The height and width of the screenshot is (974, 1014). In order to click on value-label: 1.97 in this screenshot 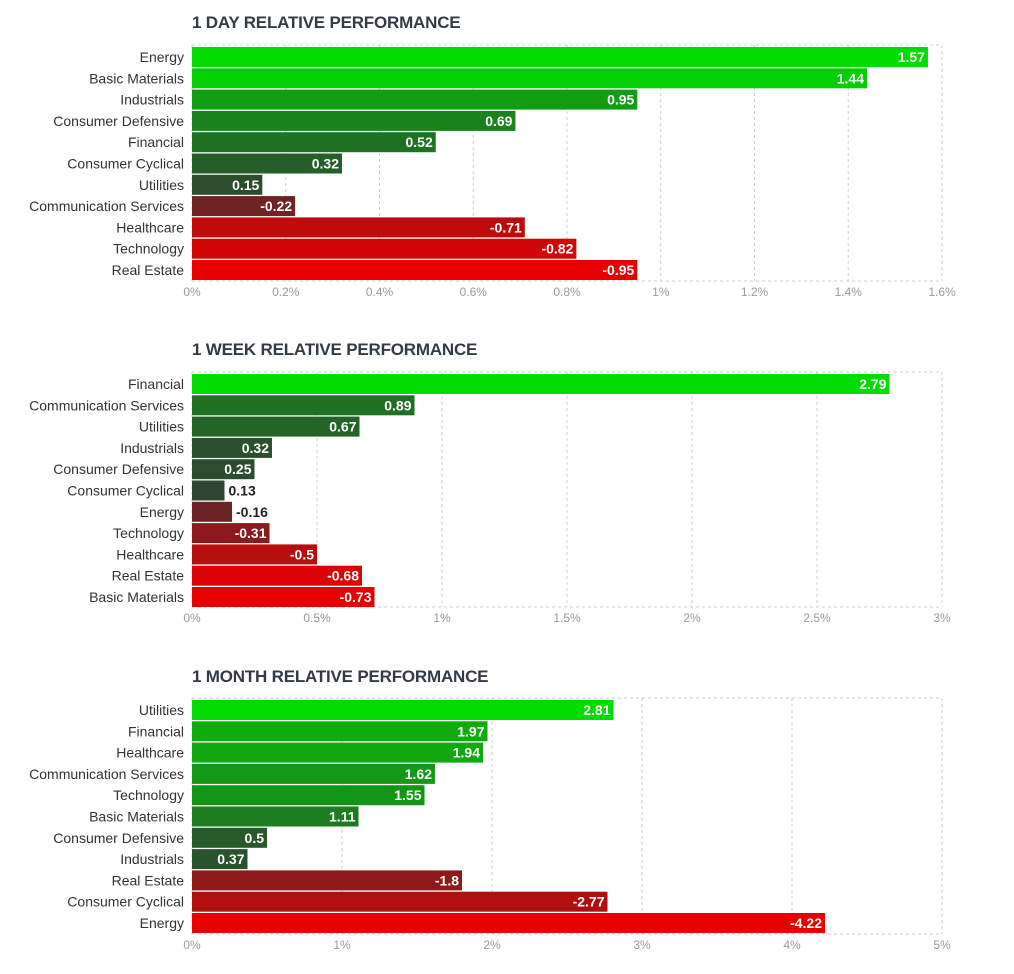, I will do `click(470, 731)`.